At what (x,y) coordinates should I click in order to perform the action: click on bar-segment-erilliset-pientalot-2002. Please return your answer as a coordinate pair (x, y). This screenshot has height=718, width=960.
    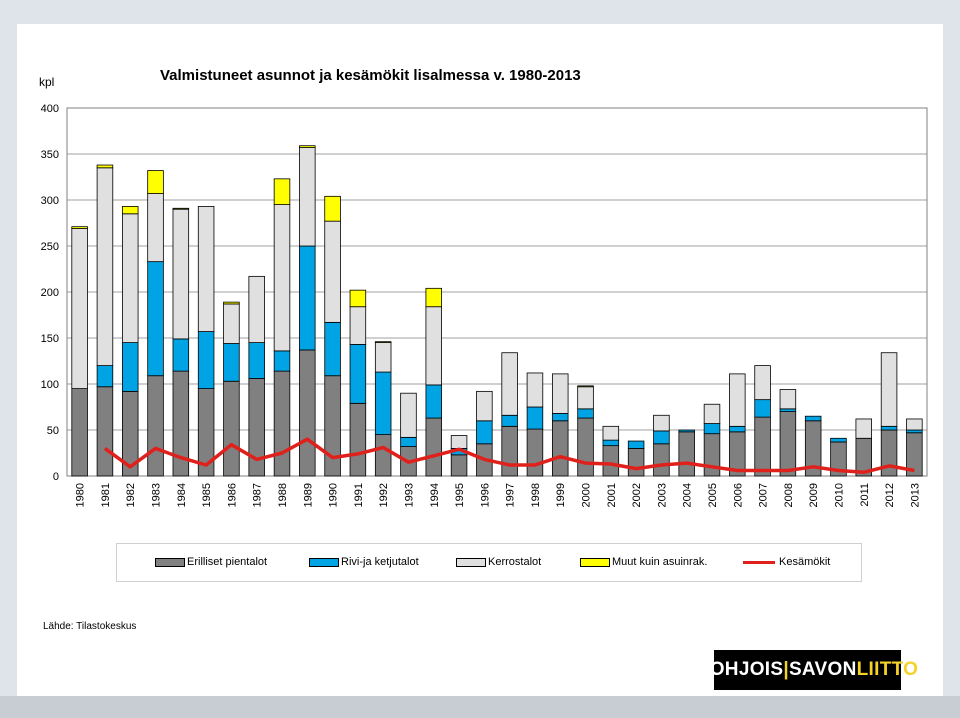
    Looking at the image, I should click on (636, 462).